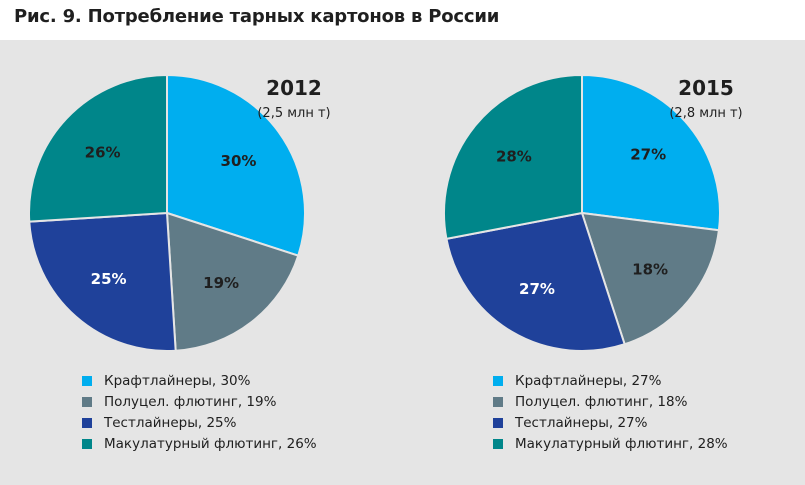 The width and height of the screenshot is (805, 485). I want to click on legend-label: Тестлайнеры, 25%, so click(170, 422).